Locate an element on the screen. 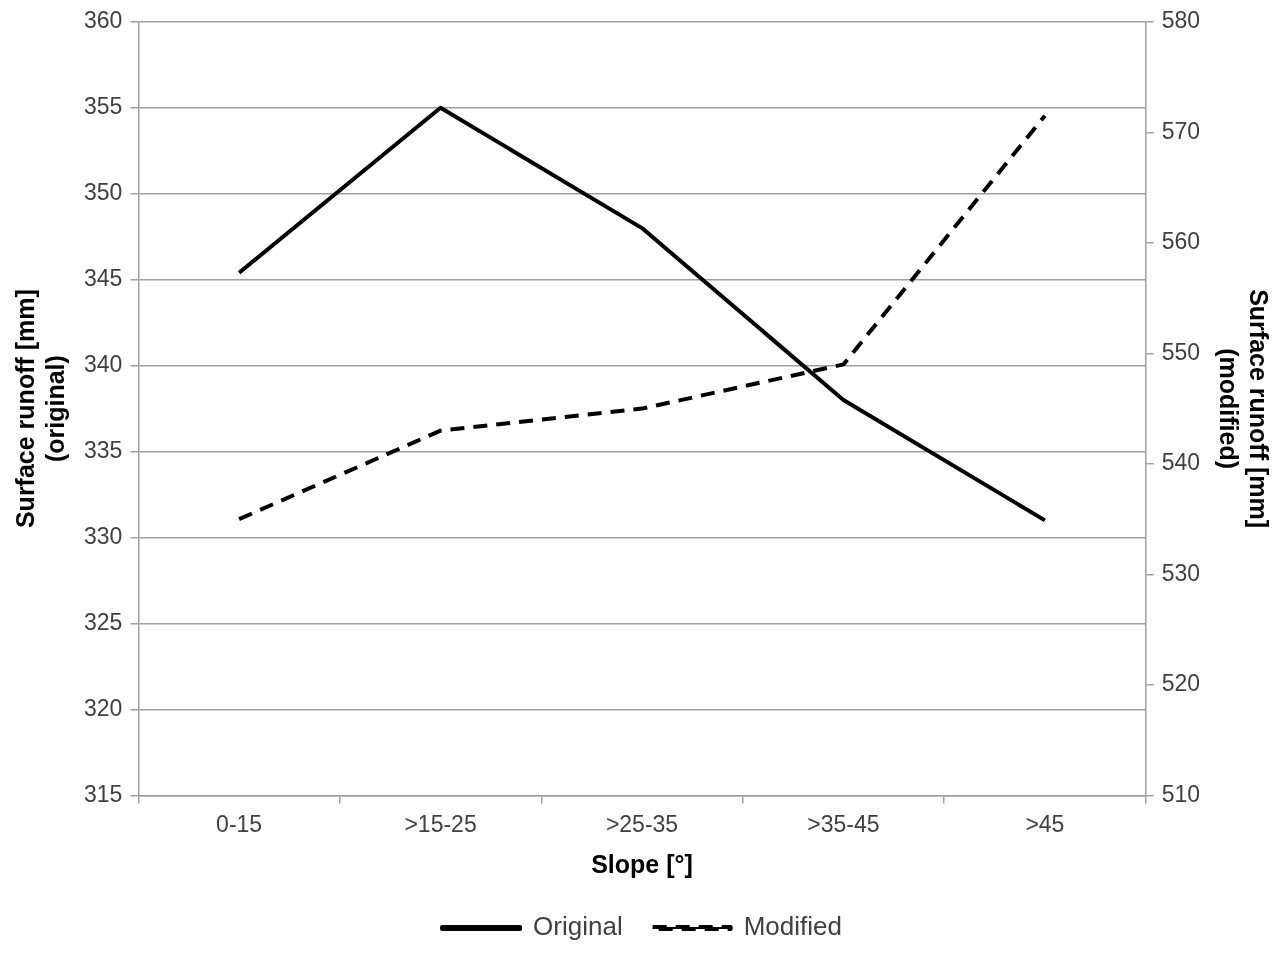 Image resolution: width=1284 pixels, height=955 pixels. x-axis-title: Slope [°] is located at coordinates (642, 863).